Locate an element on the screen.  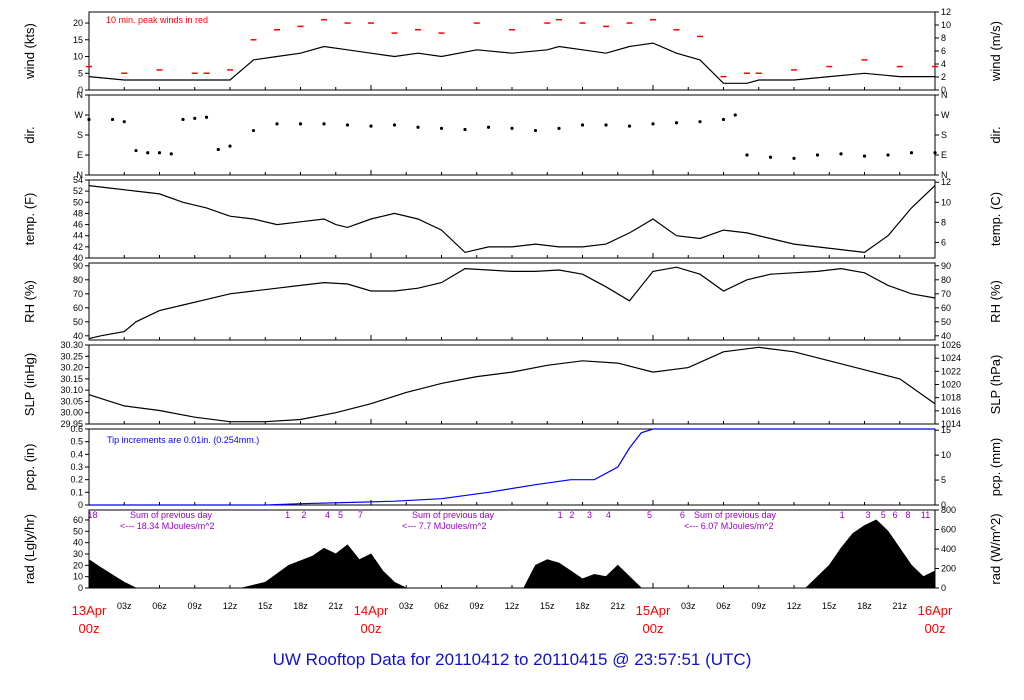
slp-series-line is located at coordinates (512, 384).